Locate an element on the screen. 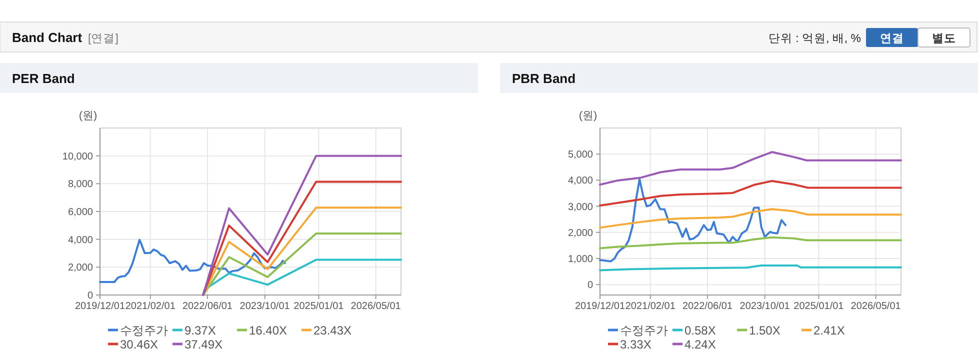  text: 연결 is located at coordinates (892, 38).